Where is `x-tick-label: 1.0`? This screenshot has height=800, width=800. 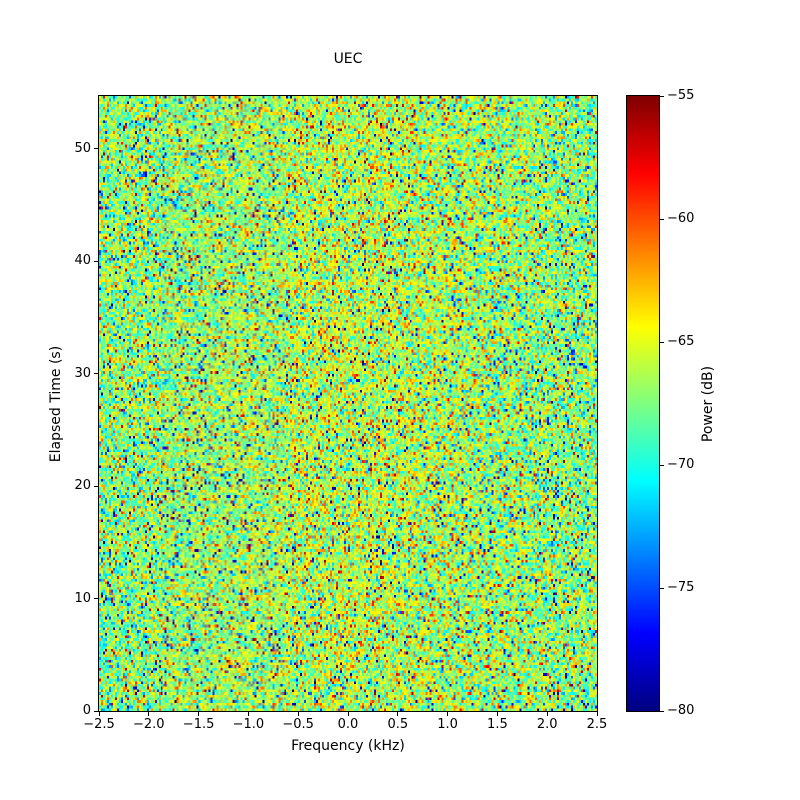 x-tick-label: 1.0 is located at coordinates (447, 724).